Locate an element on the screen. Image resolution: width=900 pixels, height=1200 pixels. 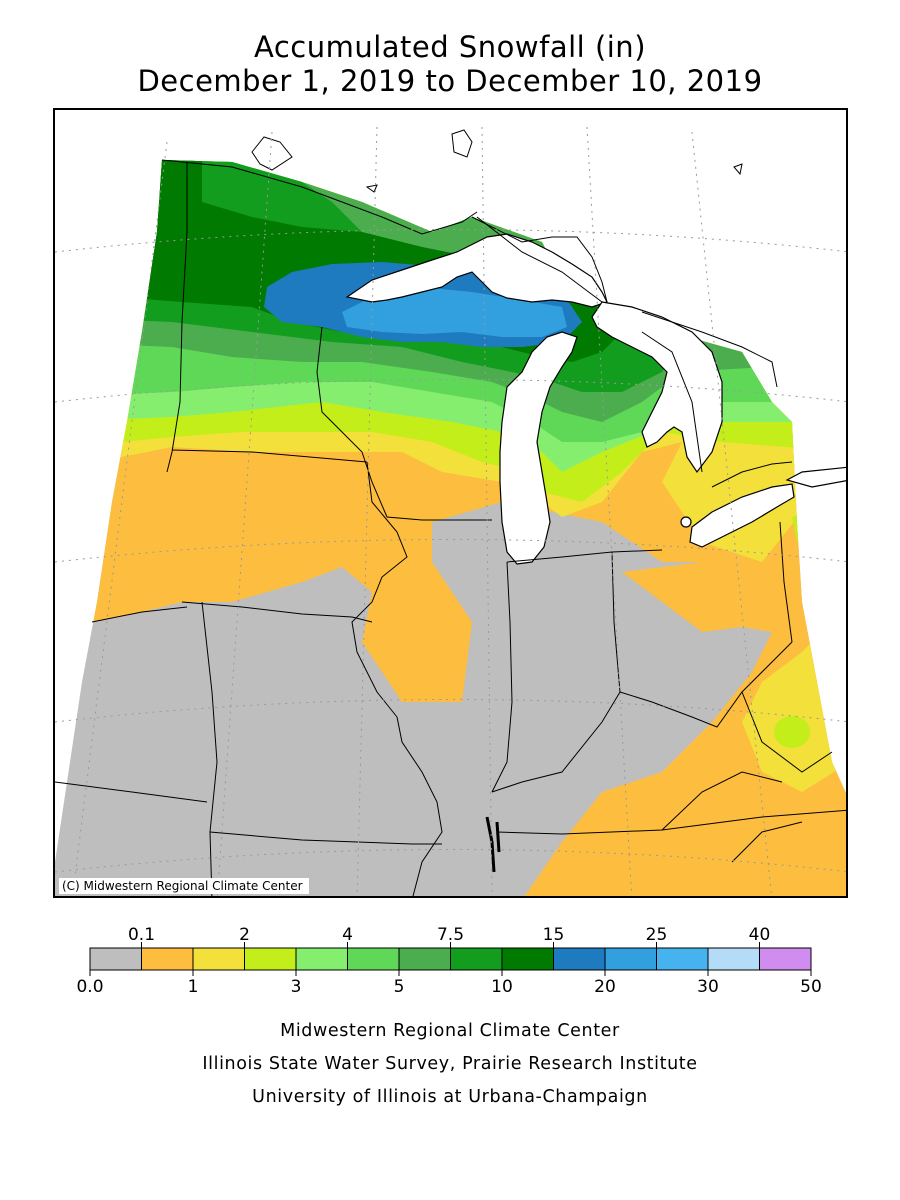
legend-top-label: 7.5 is located at coordinates (450, 935).